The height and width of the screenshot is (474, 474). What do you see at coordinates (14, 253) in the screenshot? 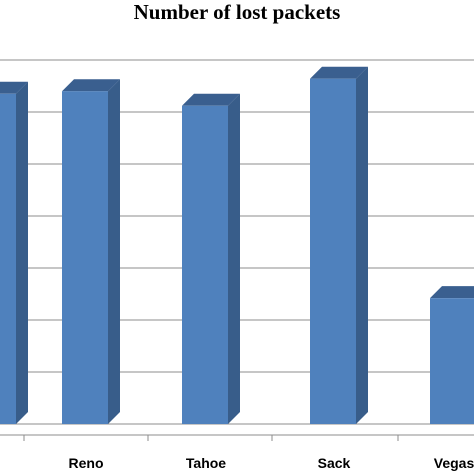
I see `bar-partial-left` at bounding box center [14, 253].